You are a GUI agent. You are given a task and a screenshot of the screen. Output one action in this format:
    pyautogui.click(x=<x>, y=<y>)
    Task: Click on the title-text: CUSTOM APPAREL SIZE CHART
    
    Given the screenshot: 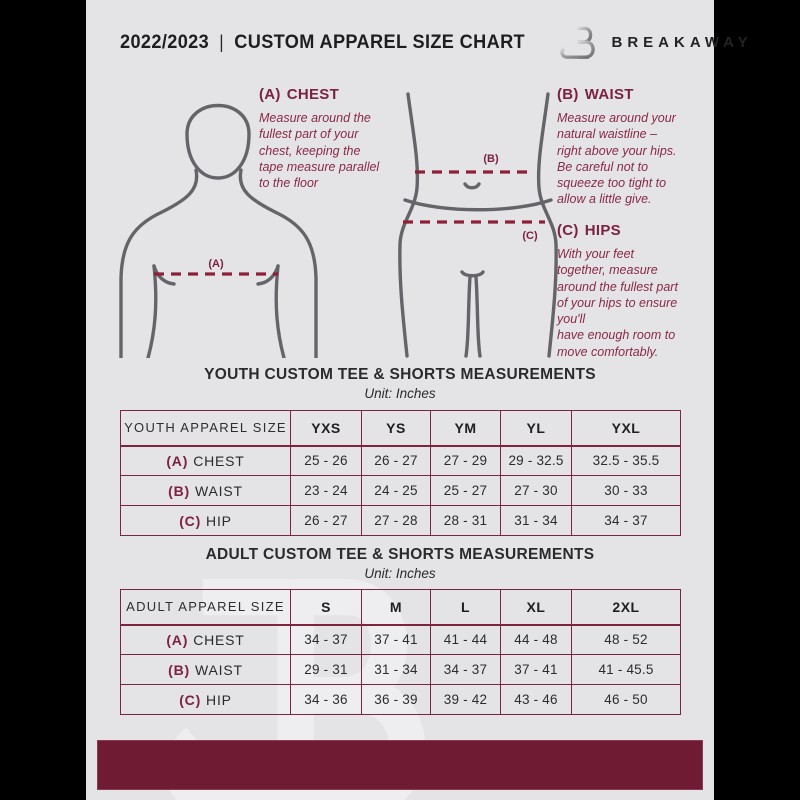 What is the action you would take?
    pyautogui.click(x=380, y=41)
    